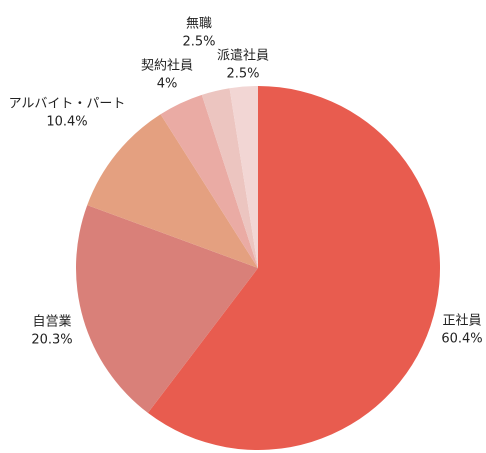 The image size is (486, 453). What do you see at coordinates (51, 340) in the screenshot?
I see `value-label: 20.3%` at bounding box center [51, 340].